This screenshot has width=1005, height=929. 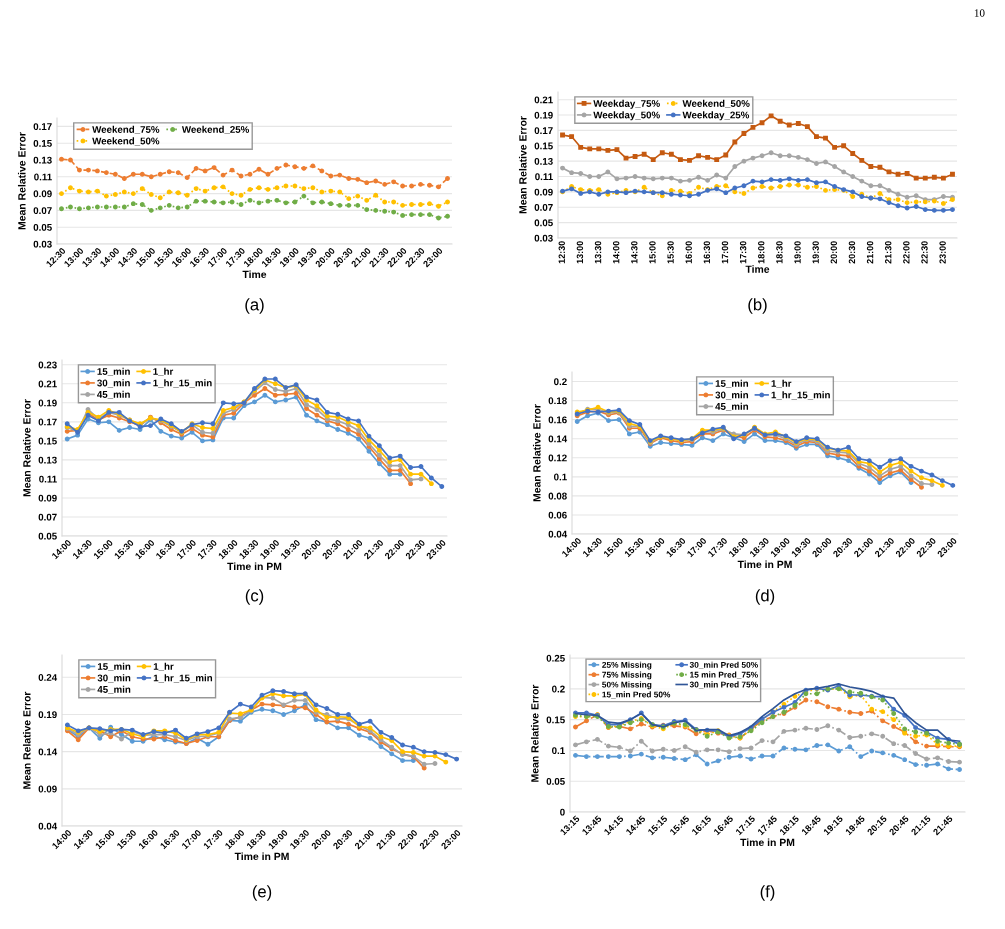 I want to click on y-tick-label: 0.08, so click(x=557, y=496).